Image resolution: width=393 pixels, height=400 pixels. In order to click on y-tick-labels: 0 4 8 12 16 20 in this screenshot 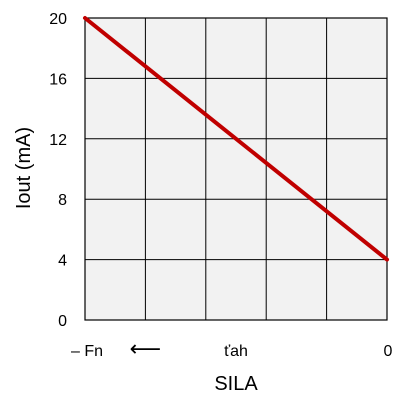, I will do `click(58, 170)`.